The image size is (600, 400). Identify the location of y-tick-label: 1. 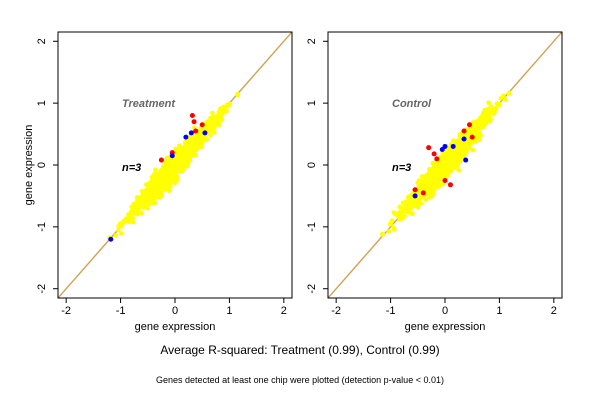
(42, 103).